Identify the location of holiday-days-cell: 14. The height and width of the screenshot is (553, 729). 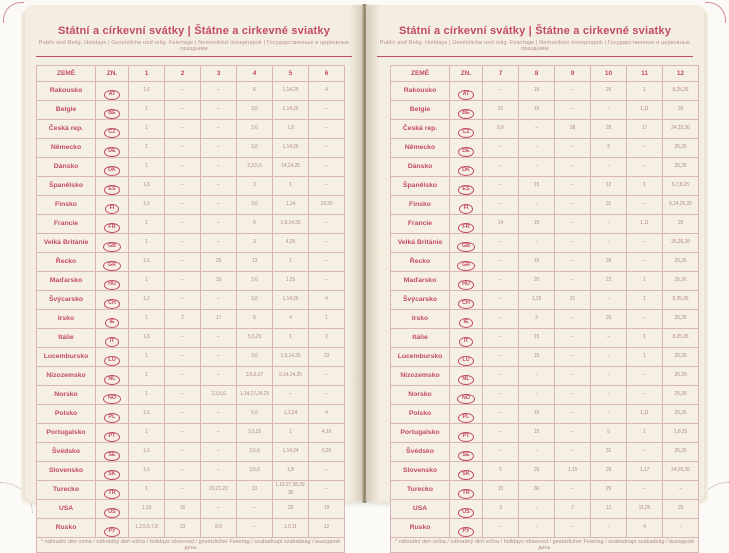
(500, 223).